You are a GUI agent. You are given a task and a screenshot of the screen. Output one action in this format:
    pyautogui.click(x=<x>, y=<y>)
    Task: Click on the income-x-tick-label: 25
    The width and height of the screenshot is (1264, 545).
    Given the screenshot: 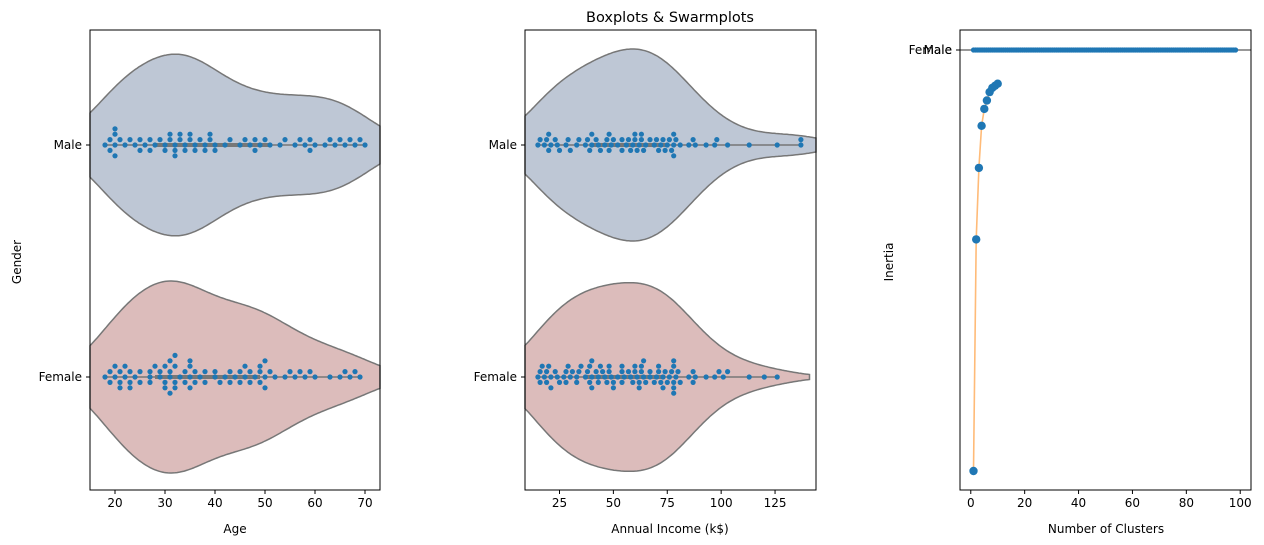 What is the action you would take?
    pyautogui.click(x=559, y=503)
    